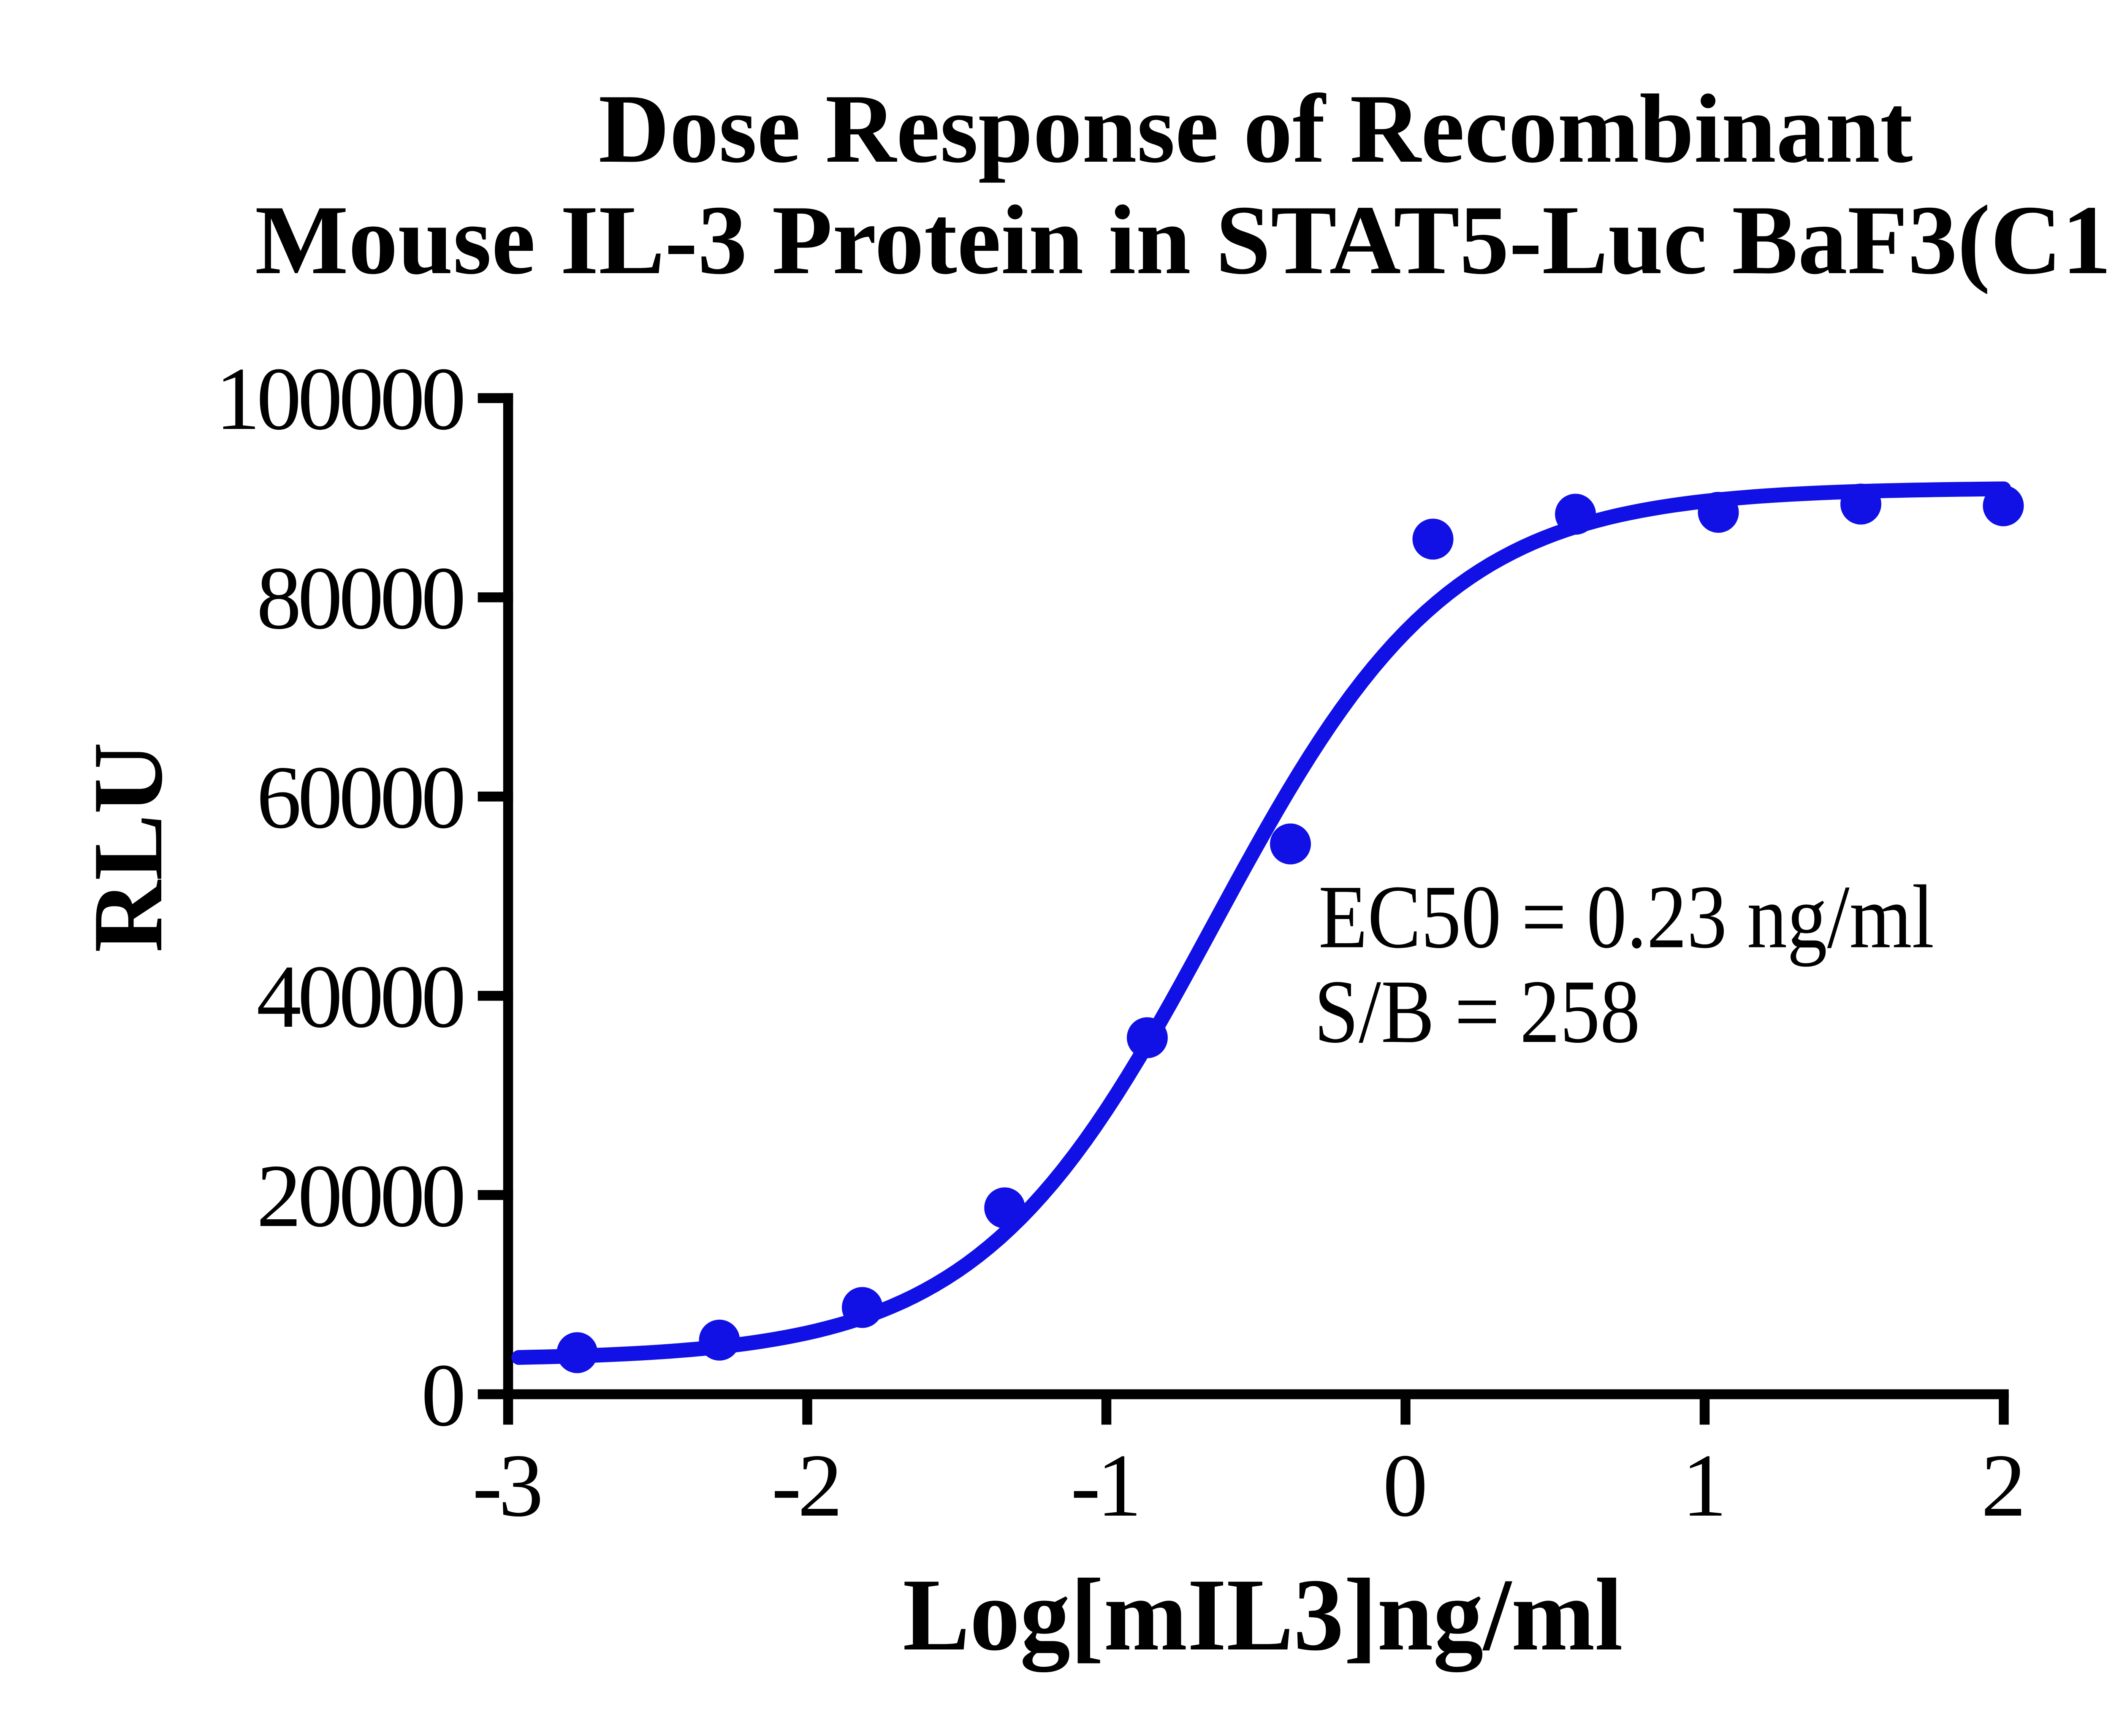 The height and width of the screenshot is (1736, 2111). What do you see at coordinates (339, 399) in the screenshot?
I see `svg-text: 100000` at bounding box center [339, 399].